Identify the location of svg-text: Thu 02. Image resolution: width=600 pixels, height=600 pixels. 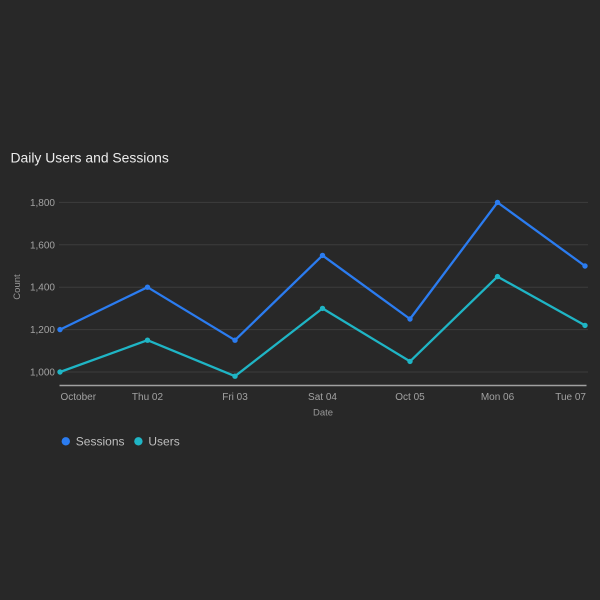
(148, 397).